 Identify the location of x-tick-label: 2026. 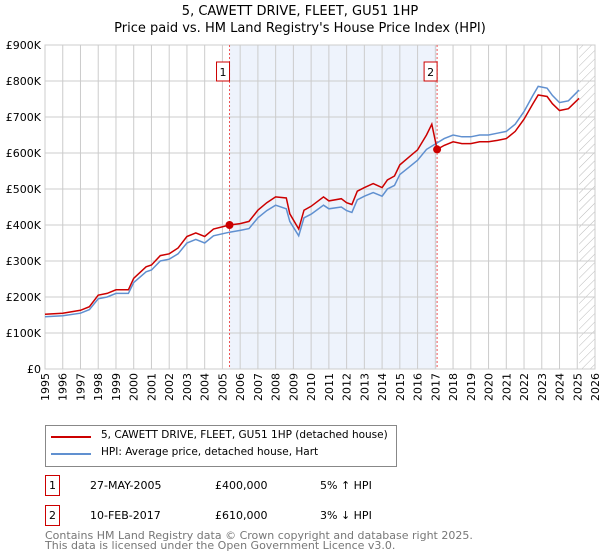
(594, 387).